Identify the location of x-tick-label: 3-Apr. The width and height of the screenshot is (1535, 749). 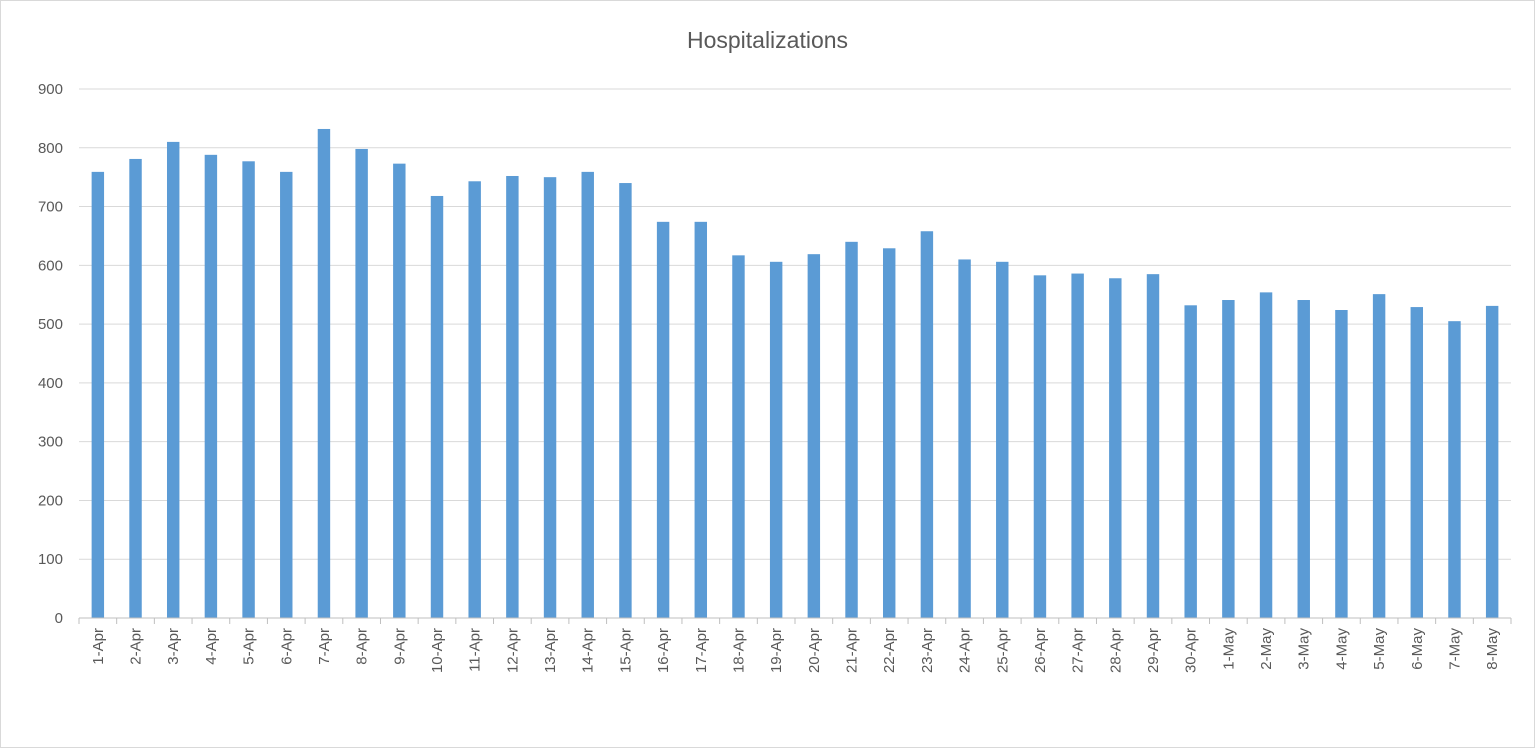
(173, 646).